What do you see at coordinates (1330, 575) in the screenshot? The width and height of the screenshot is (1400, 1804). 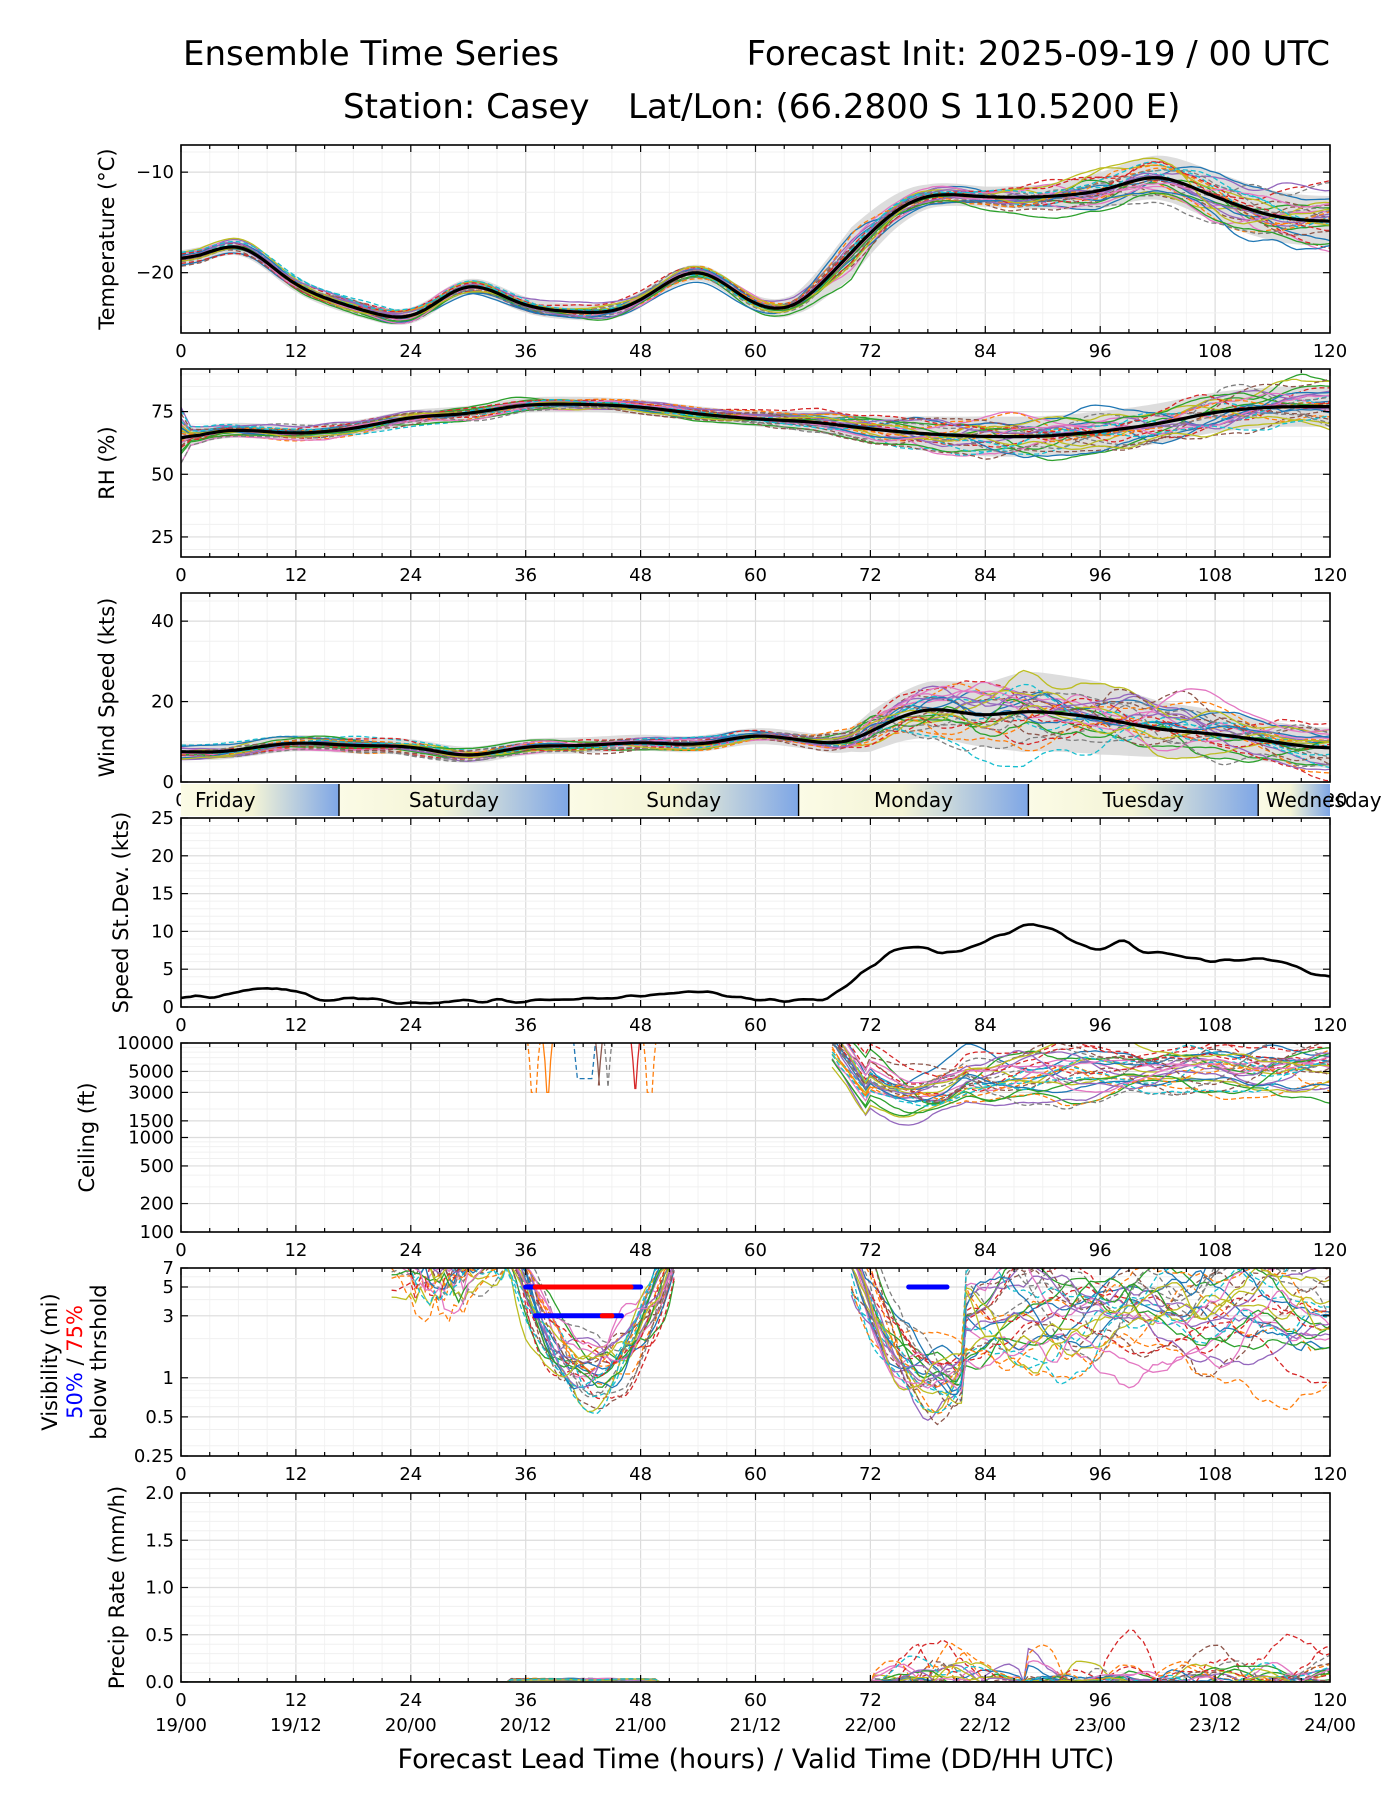 I see `x-tick-label: 120` at bounding box center [1330, 575].